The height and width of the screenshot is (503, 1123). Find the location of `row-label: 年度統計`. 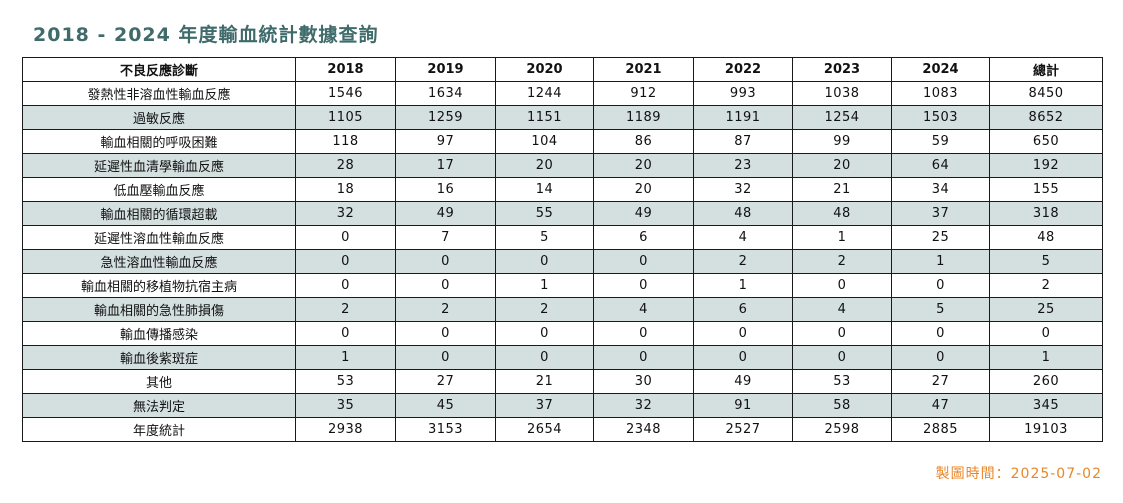

row-label: 年度統計 is located at coordinates (159, 429).